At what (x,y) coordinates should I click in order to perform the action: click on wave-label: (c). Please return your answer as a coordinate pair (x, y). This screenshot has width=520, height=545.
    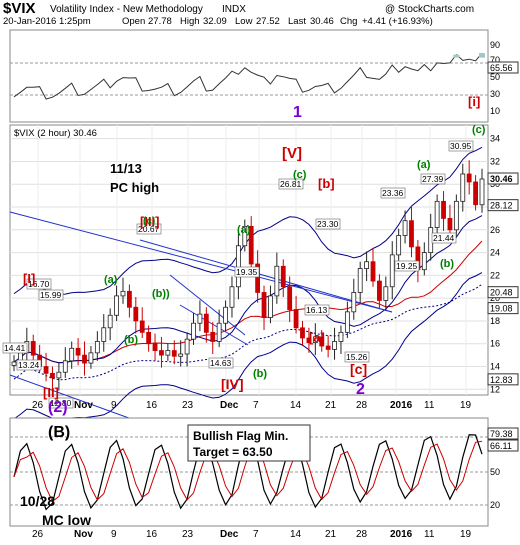
    Looking at the image, I should click on (149, 221).